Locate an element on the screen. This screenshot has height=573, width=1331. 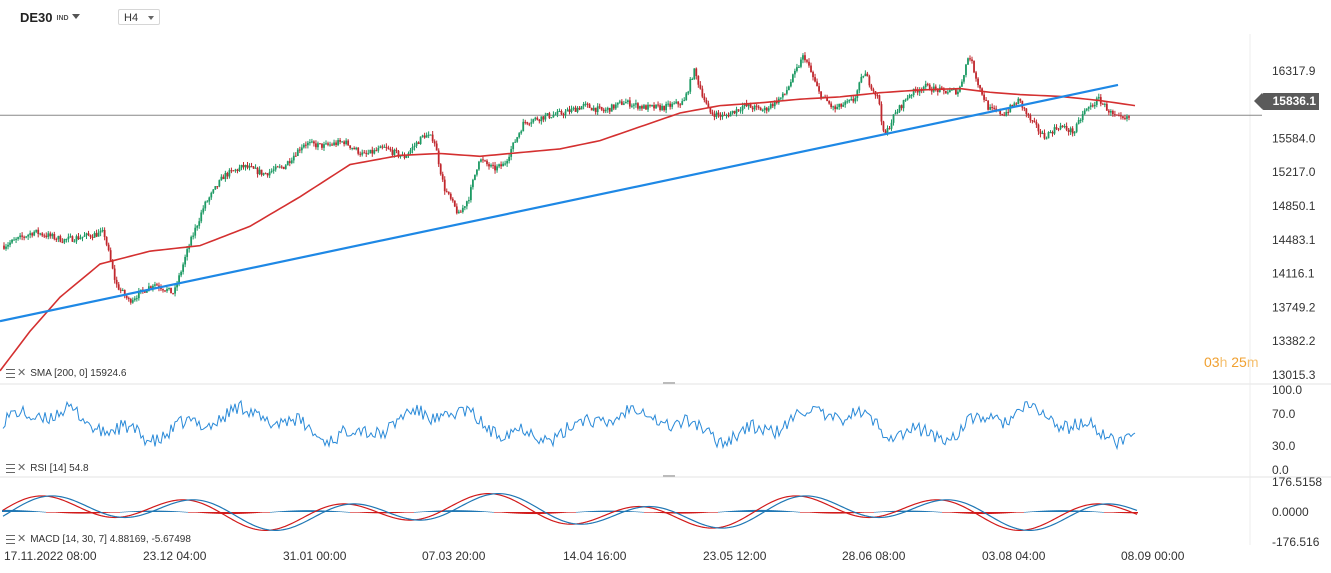
symbol-dropdown-caret-icon is located at coordinates (76, 16).